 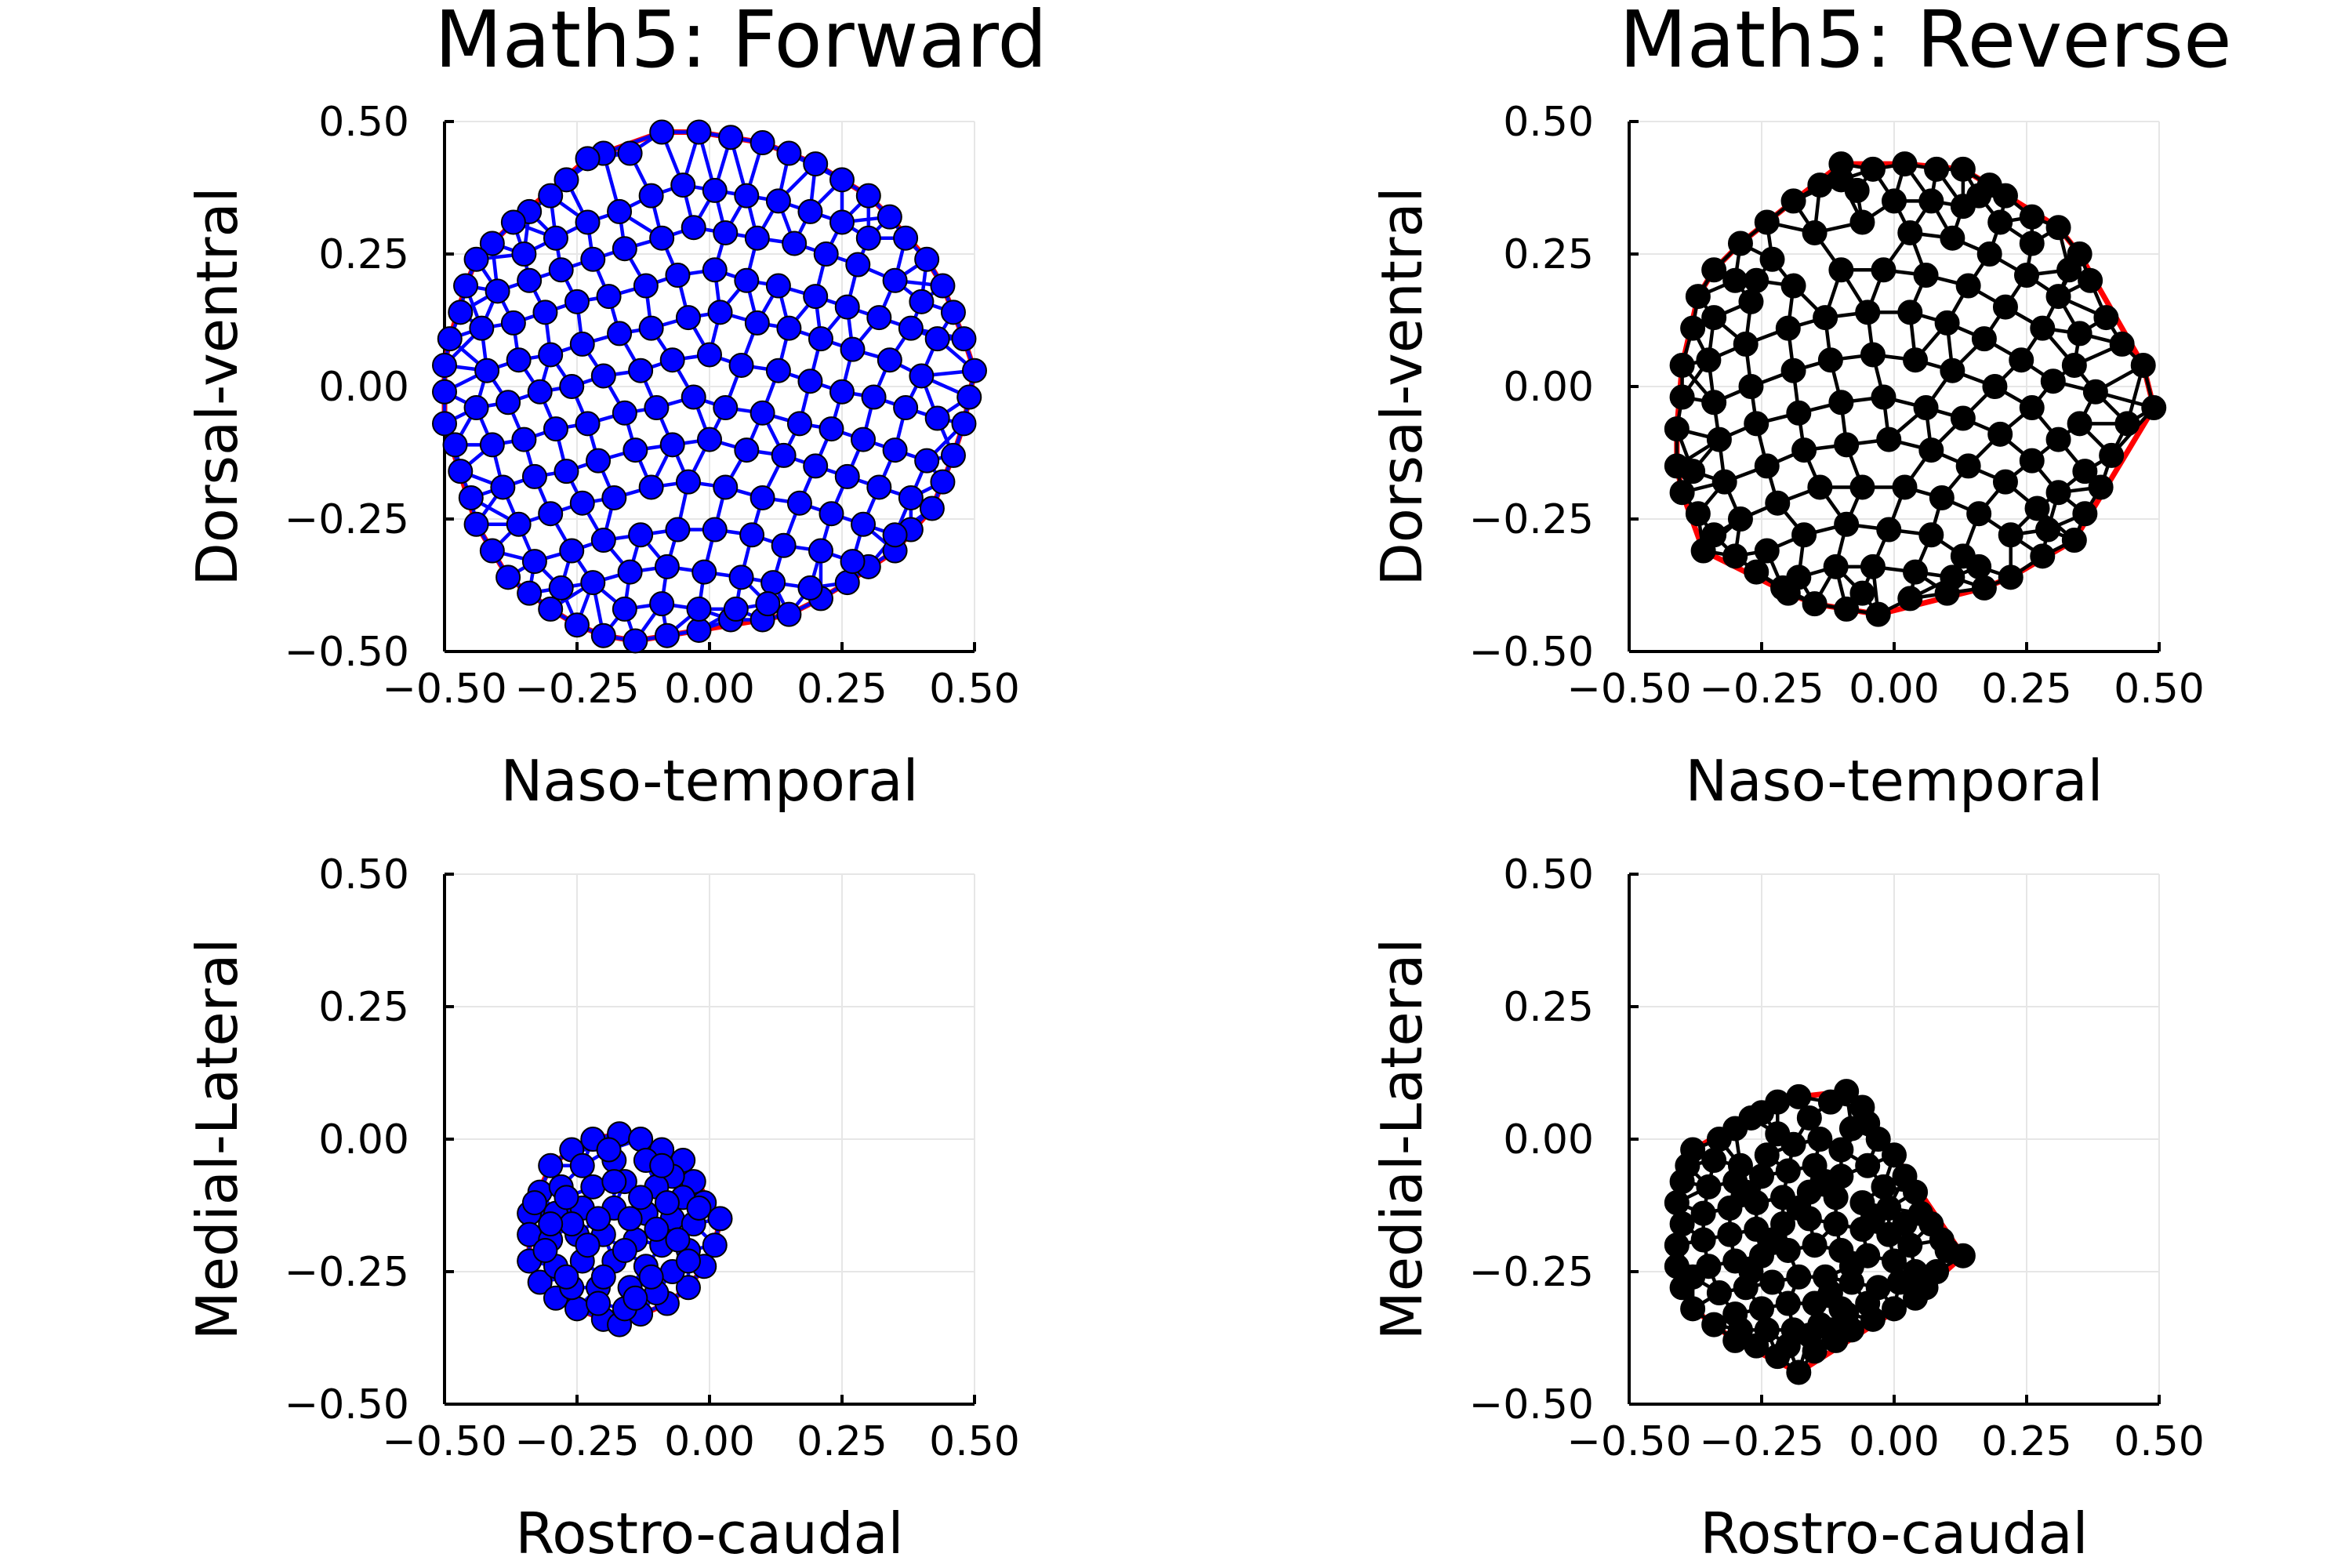 What do you see at coordinates (1820, 1232) in the screenshot?
I see `plot-area` at bounding box center [1820, 1232].